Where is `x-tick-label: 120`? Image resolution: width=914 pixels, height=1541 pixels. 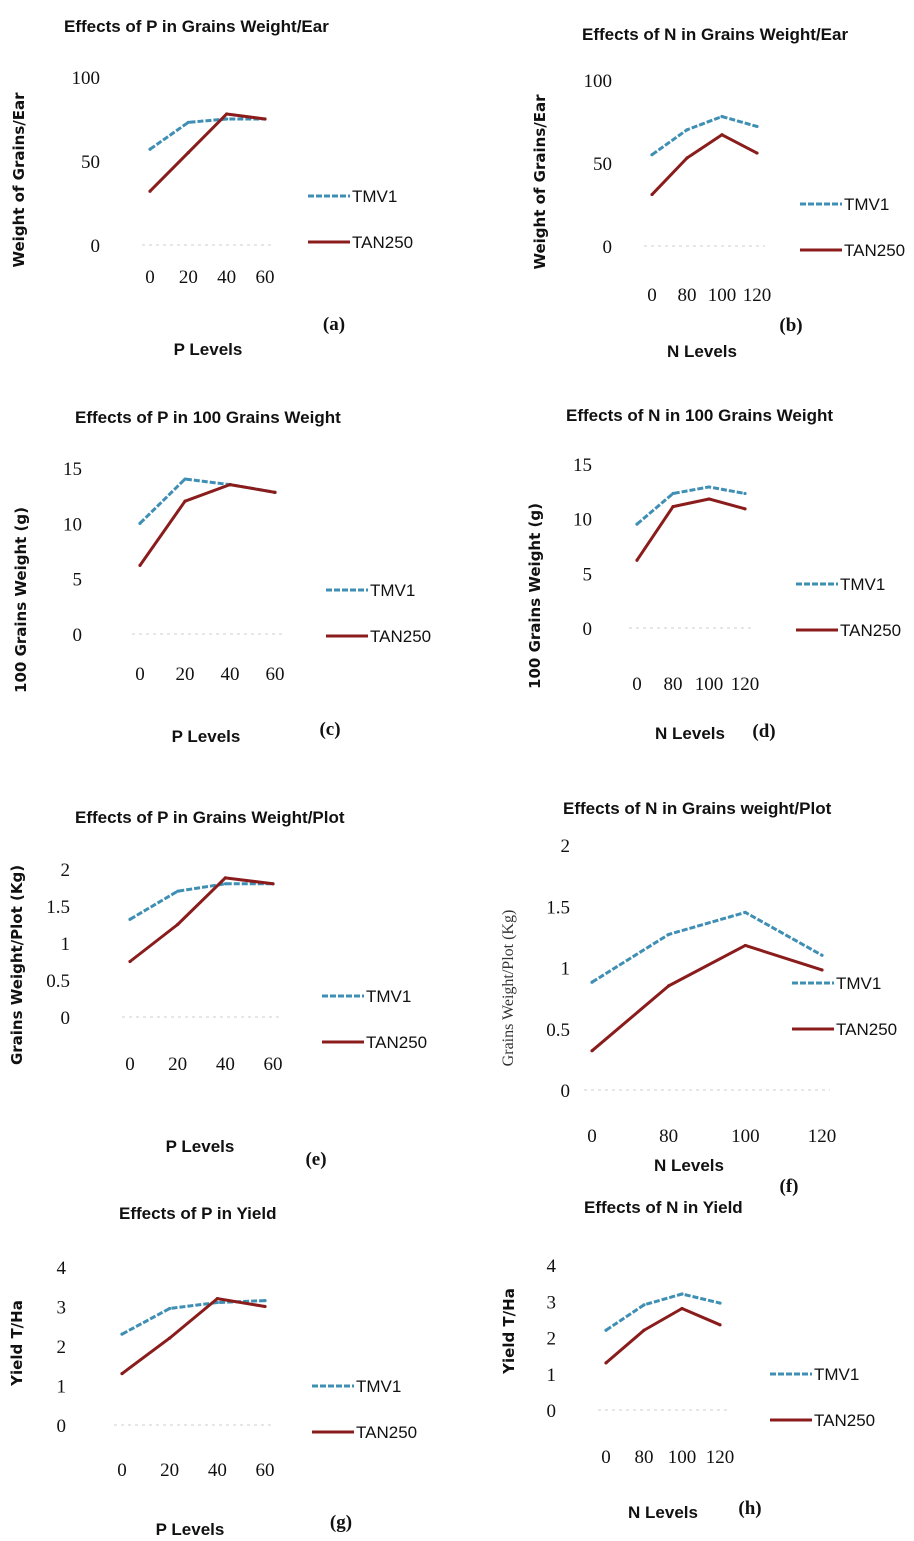
x-tick-label: 120 is located at coordinates (757, 295).